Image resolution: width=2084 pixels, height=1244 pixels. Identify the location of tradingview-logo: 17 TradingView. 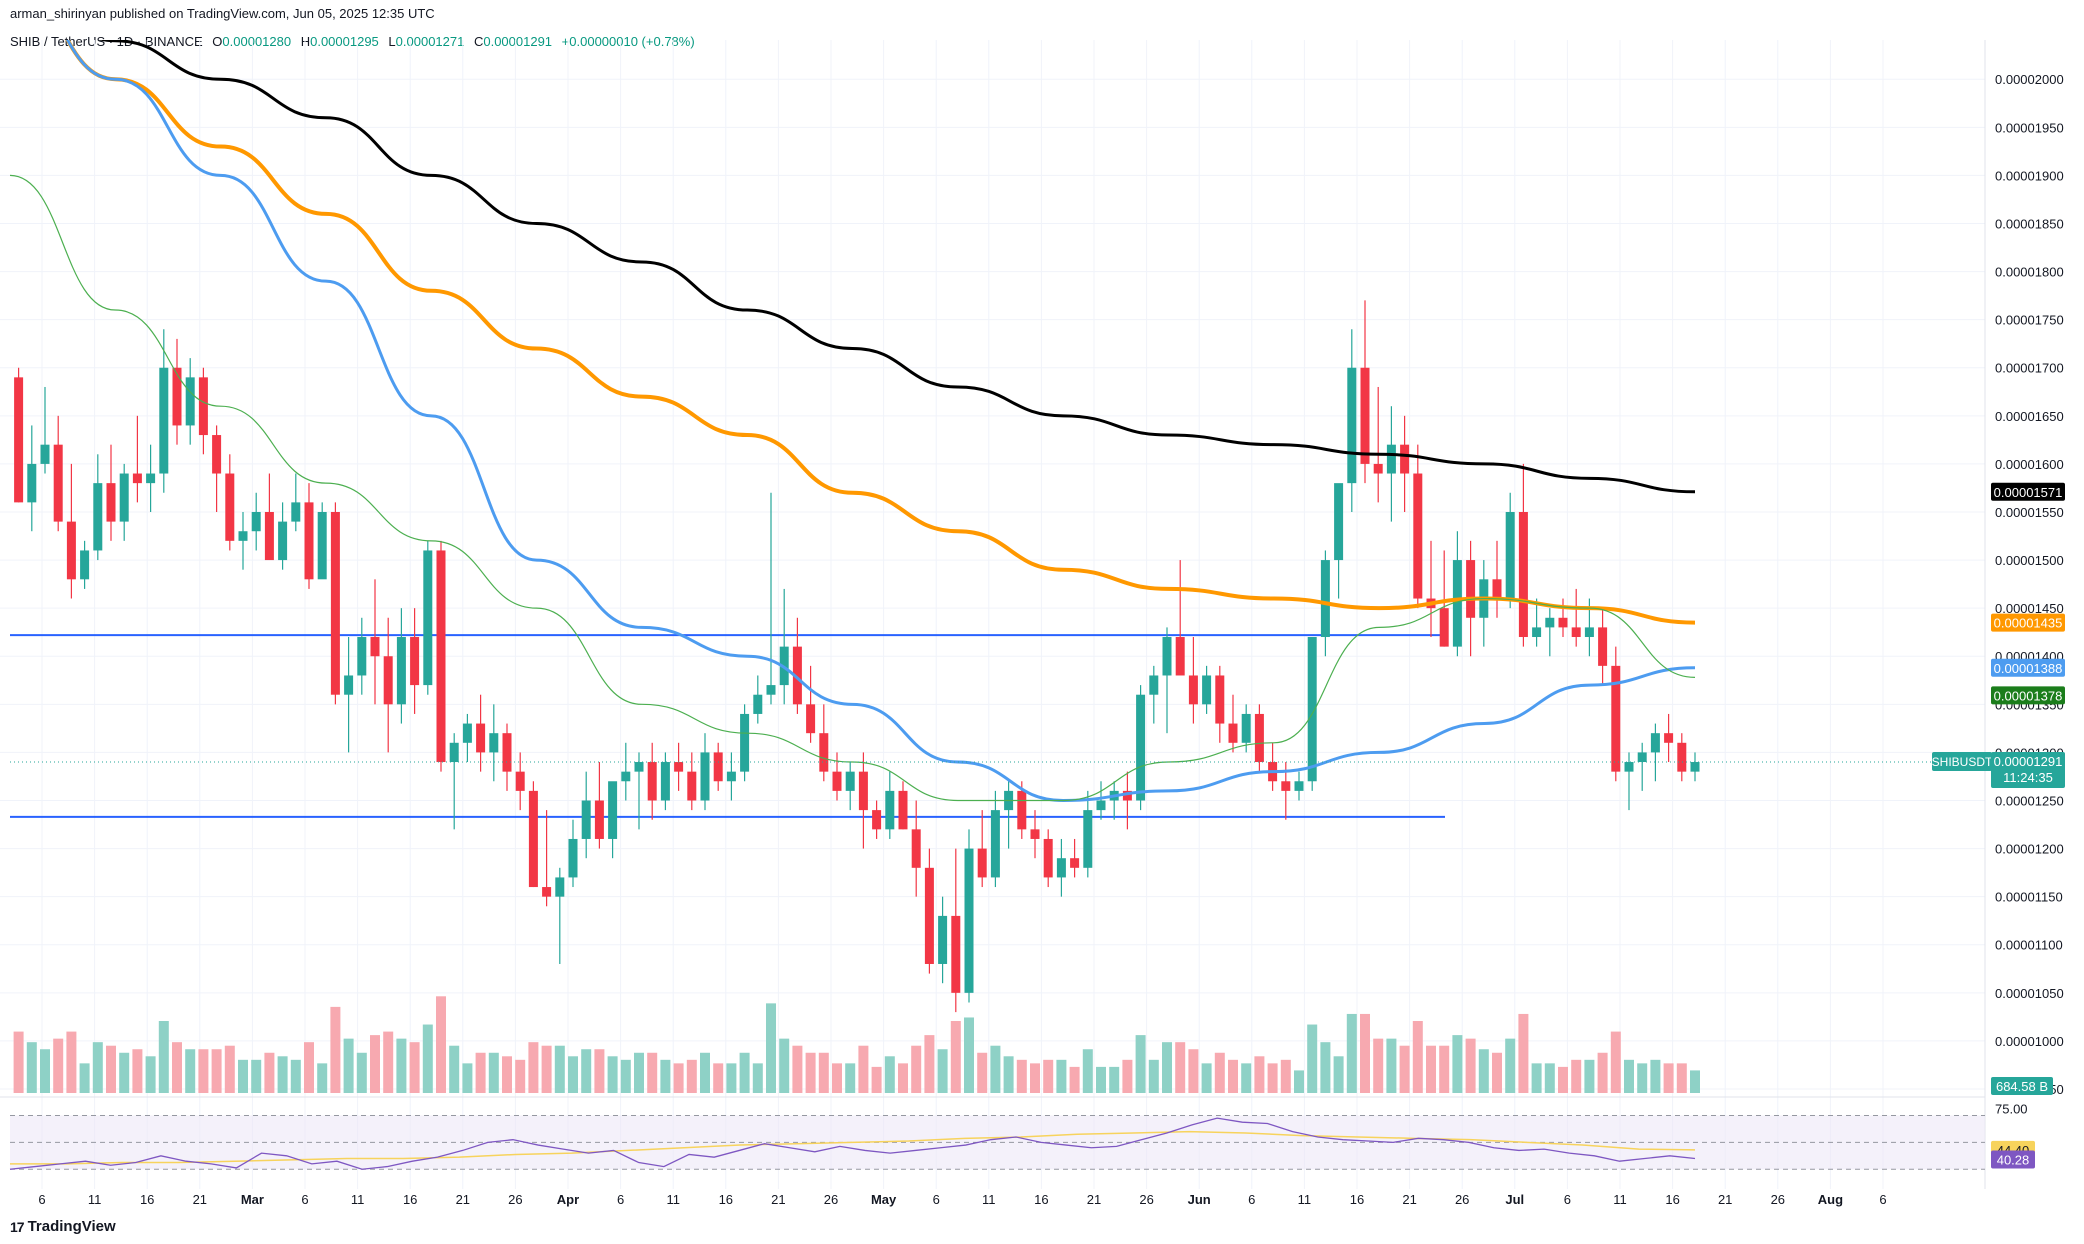
(63, 1226).